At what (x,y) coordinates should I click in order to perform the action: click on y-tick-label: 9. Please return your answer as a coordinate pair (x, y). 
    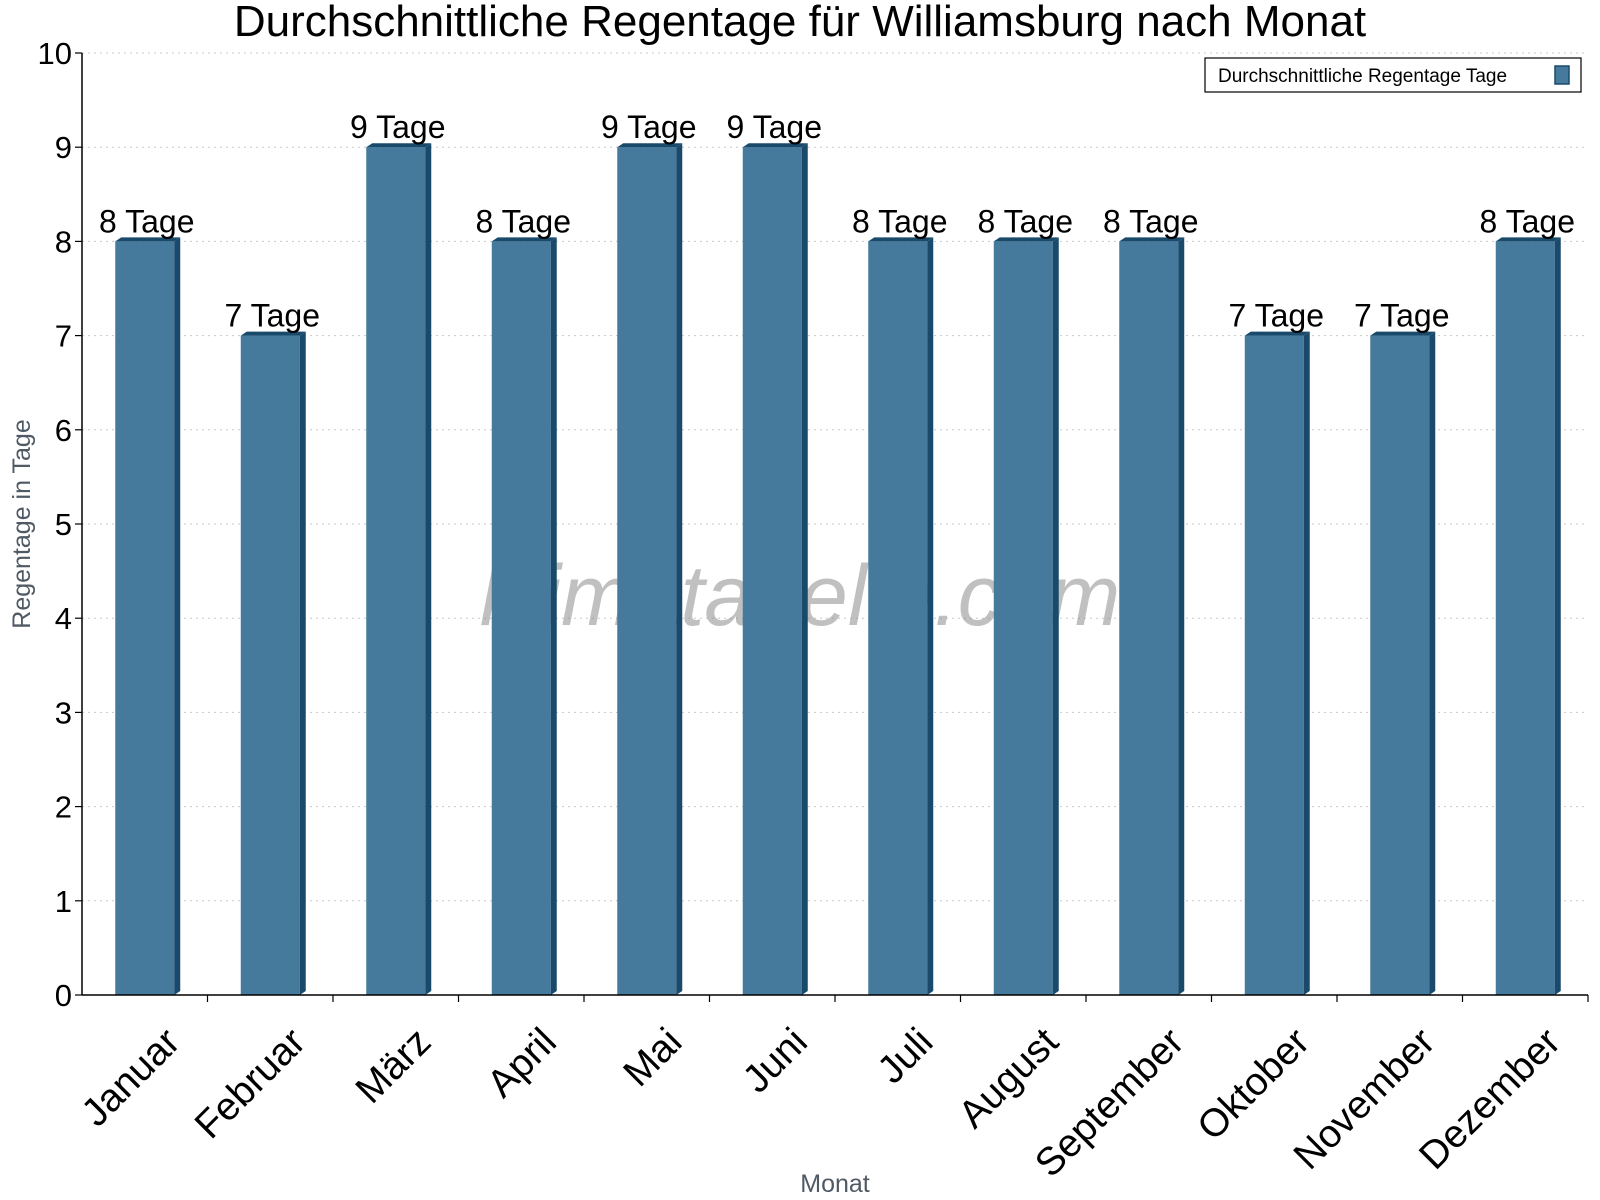
    Looking at the image, I should click on (63, 147).